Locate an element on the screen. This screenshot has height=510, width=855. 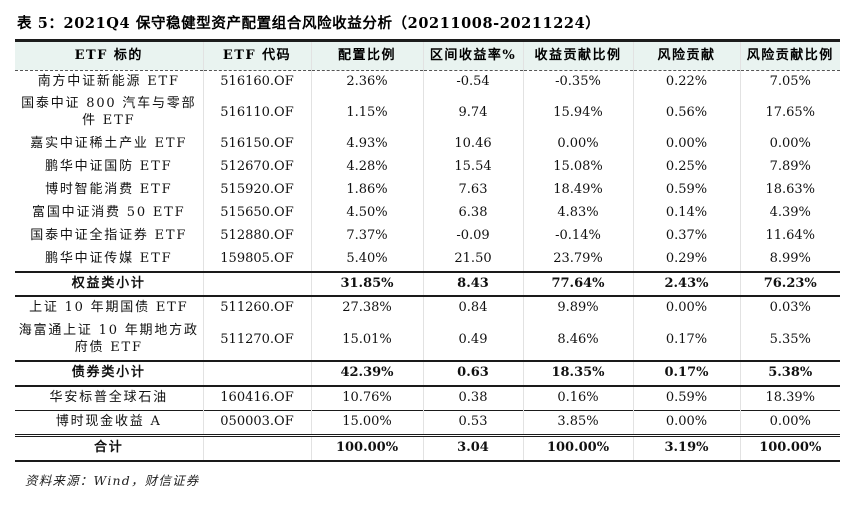
cell-code: 515650.OF is located at coordinates (256, 213).